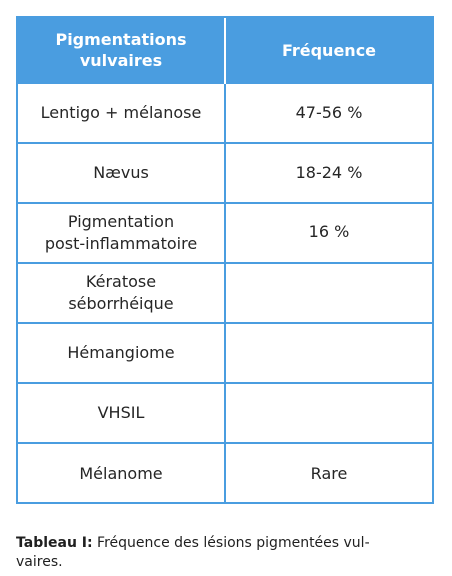  What do you see at coordinates (231, 543) in the screenshot?
I see `caption-text-line1: Fréquence des lésions pigmentées vul-` at bounding box center [231, 543].